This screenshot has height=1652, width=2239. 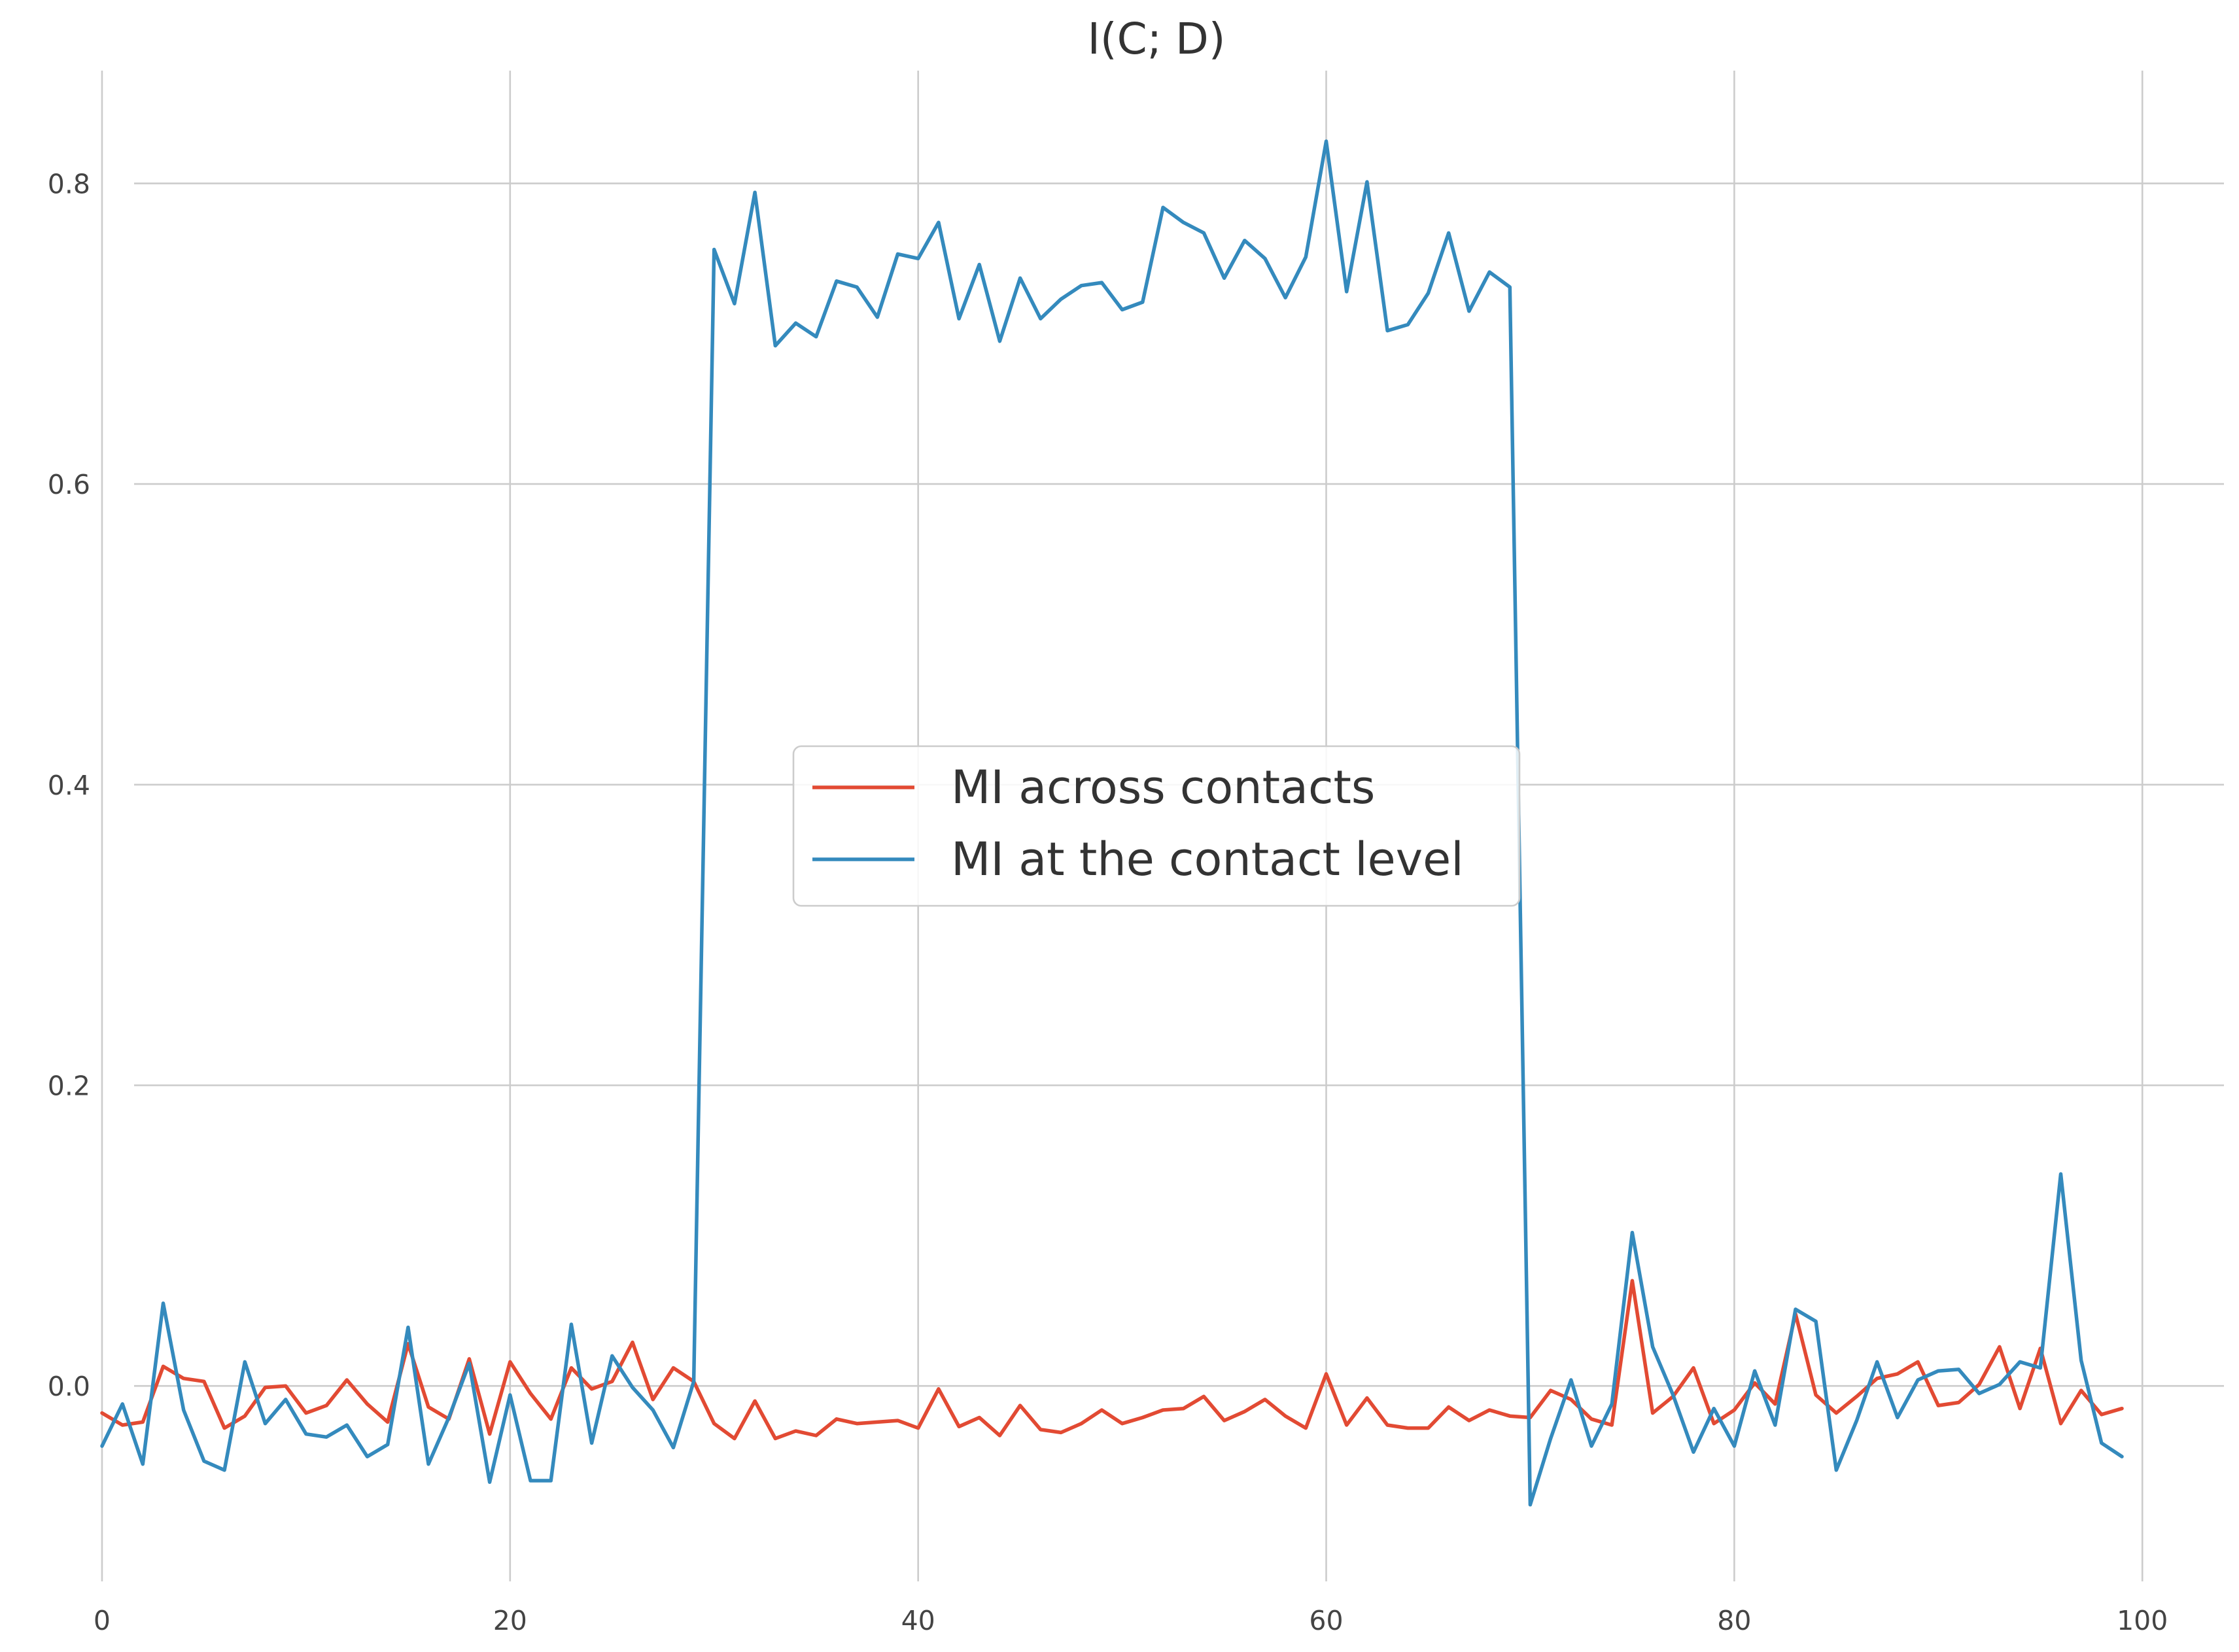 What do you see at coordinates (102, 1620) in the screenshot?
I see `x-tick-label: 0` at bounding box center [102, 1620].